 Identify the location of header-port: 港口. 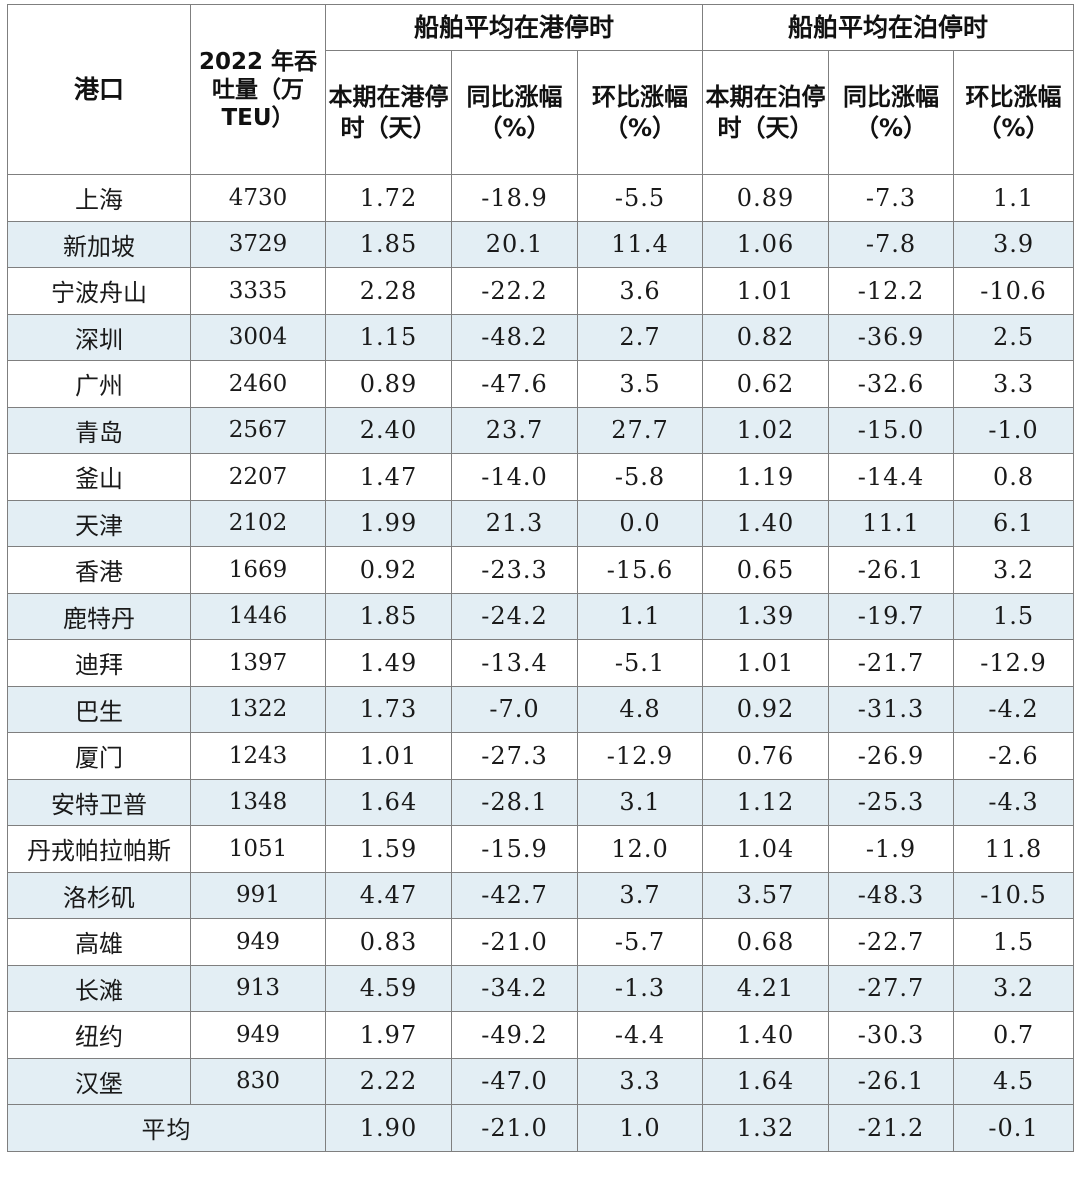
(99, 89).